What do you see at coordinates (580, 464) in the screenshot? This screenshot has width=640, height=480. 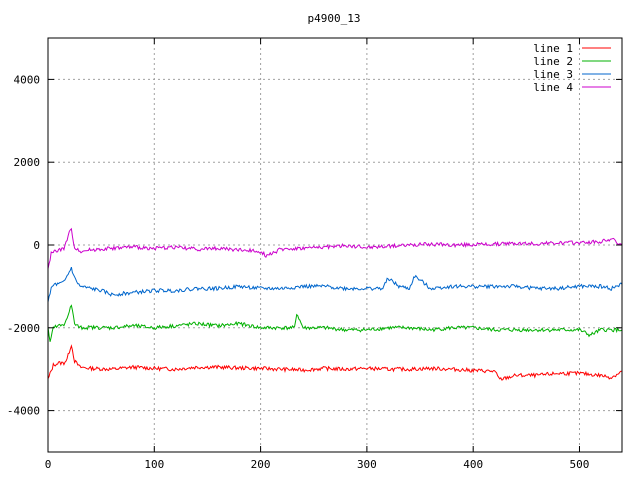 I see `x-tick-label: 500` at bounding box center [580, 464].